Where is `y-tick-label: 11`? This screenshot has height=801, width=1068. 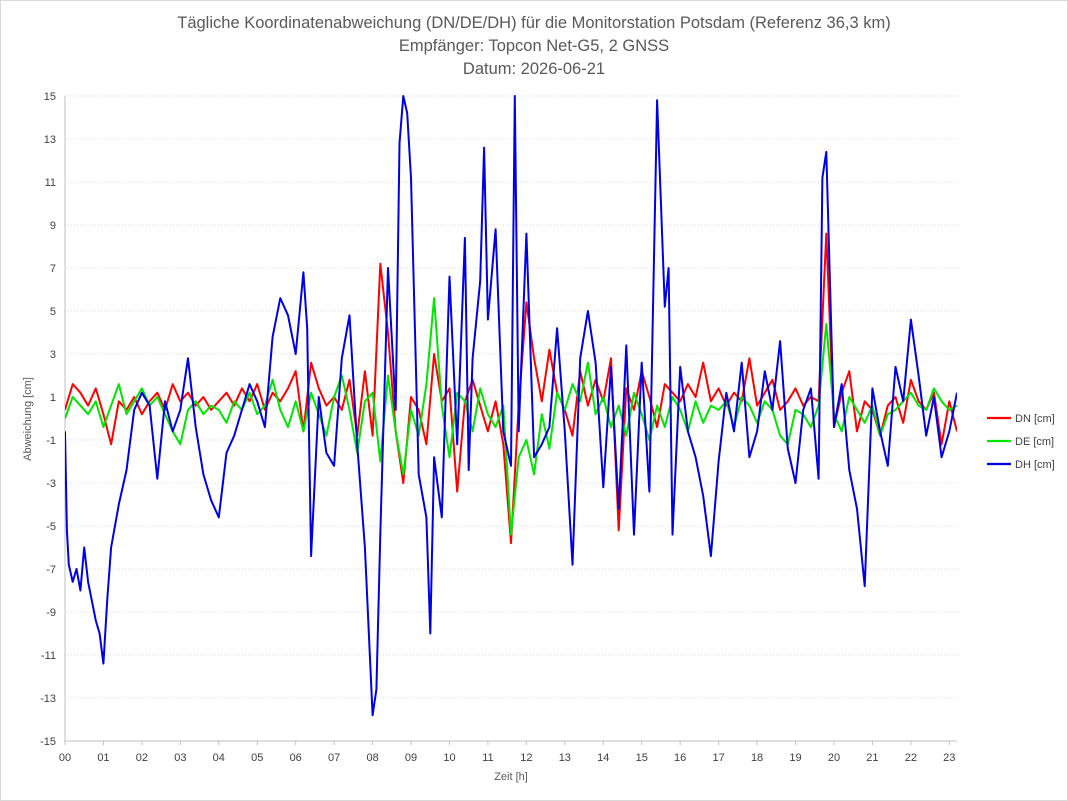
y-tick-label: 11 is located at coordinates (50, 183).